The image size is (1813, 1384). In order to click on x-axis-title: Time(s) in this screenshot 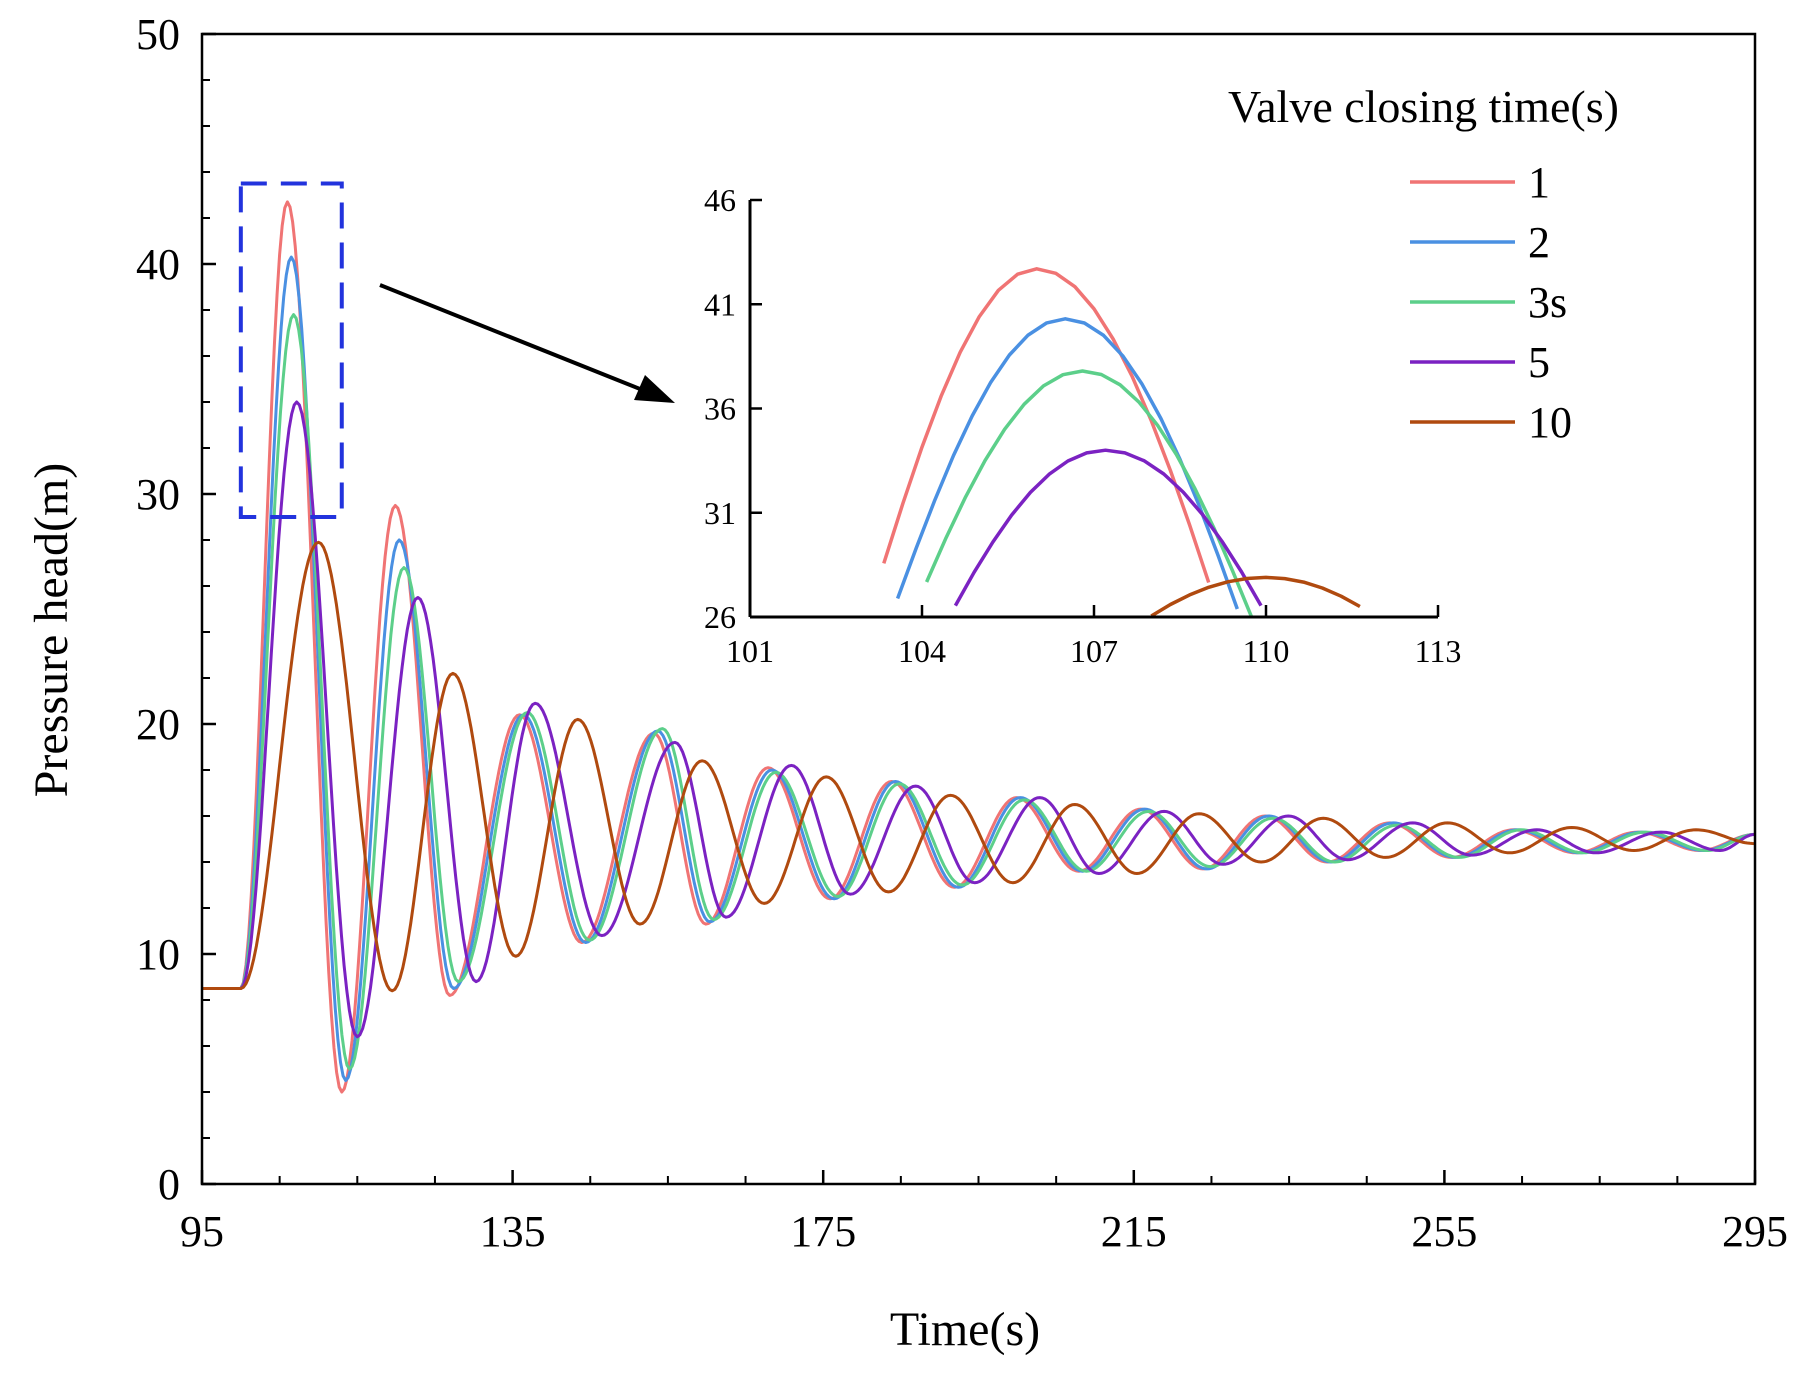, I will do `click(965, 1329)`.